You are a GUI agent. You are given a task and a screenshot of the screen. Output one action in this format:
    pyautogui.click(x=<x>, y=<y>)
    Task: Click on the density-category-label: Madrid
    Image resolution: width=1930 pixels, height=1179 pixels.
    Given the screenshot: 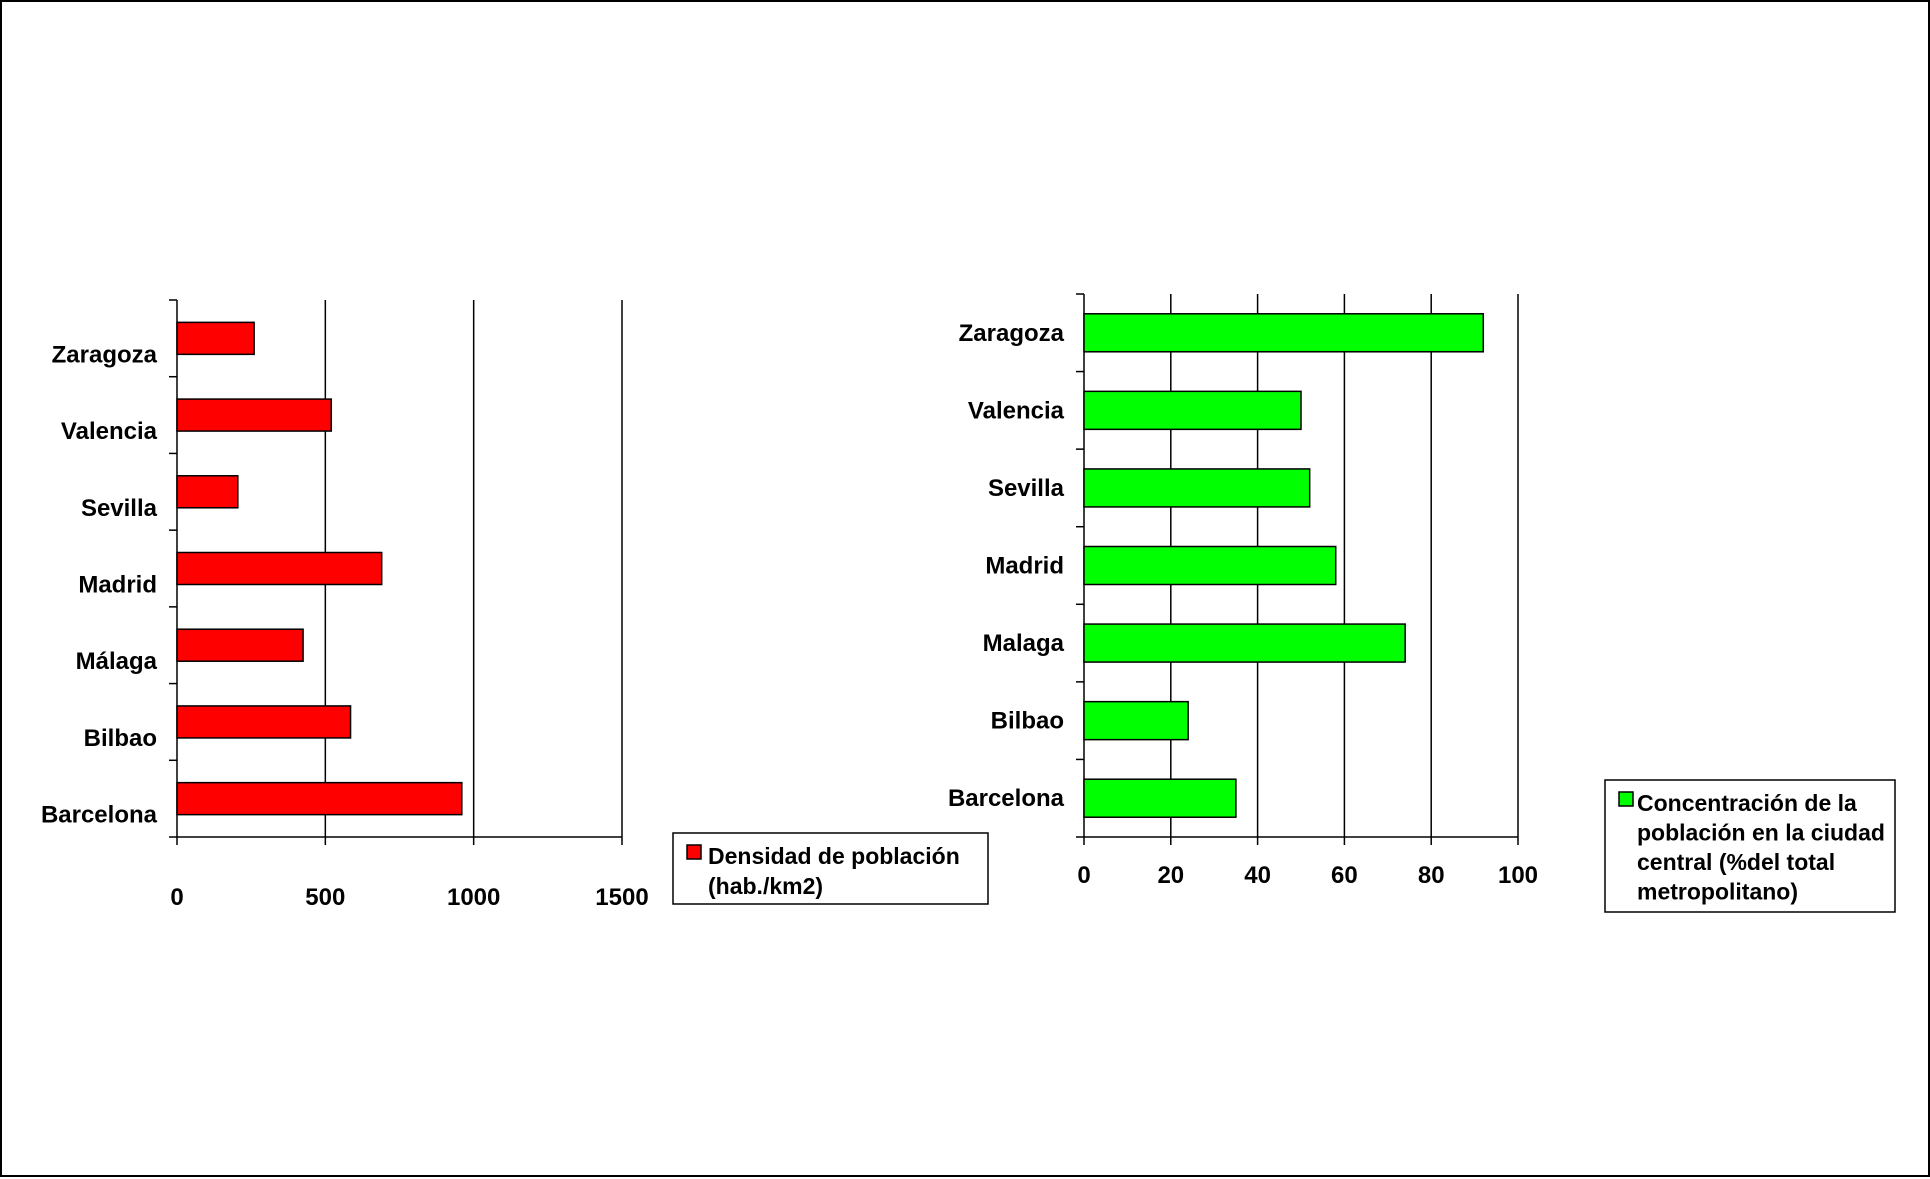 What is the action you would take?
    pyautogui.click(x=117, y=585)
    